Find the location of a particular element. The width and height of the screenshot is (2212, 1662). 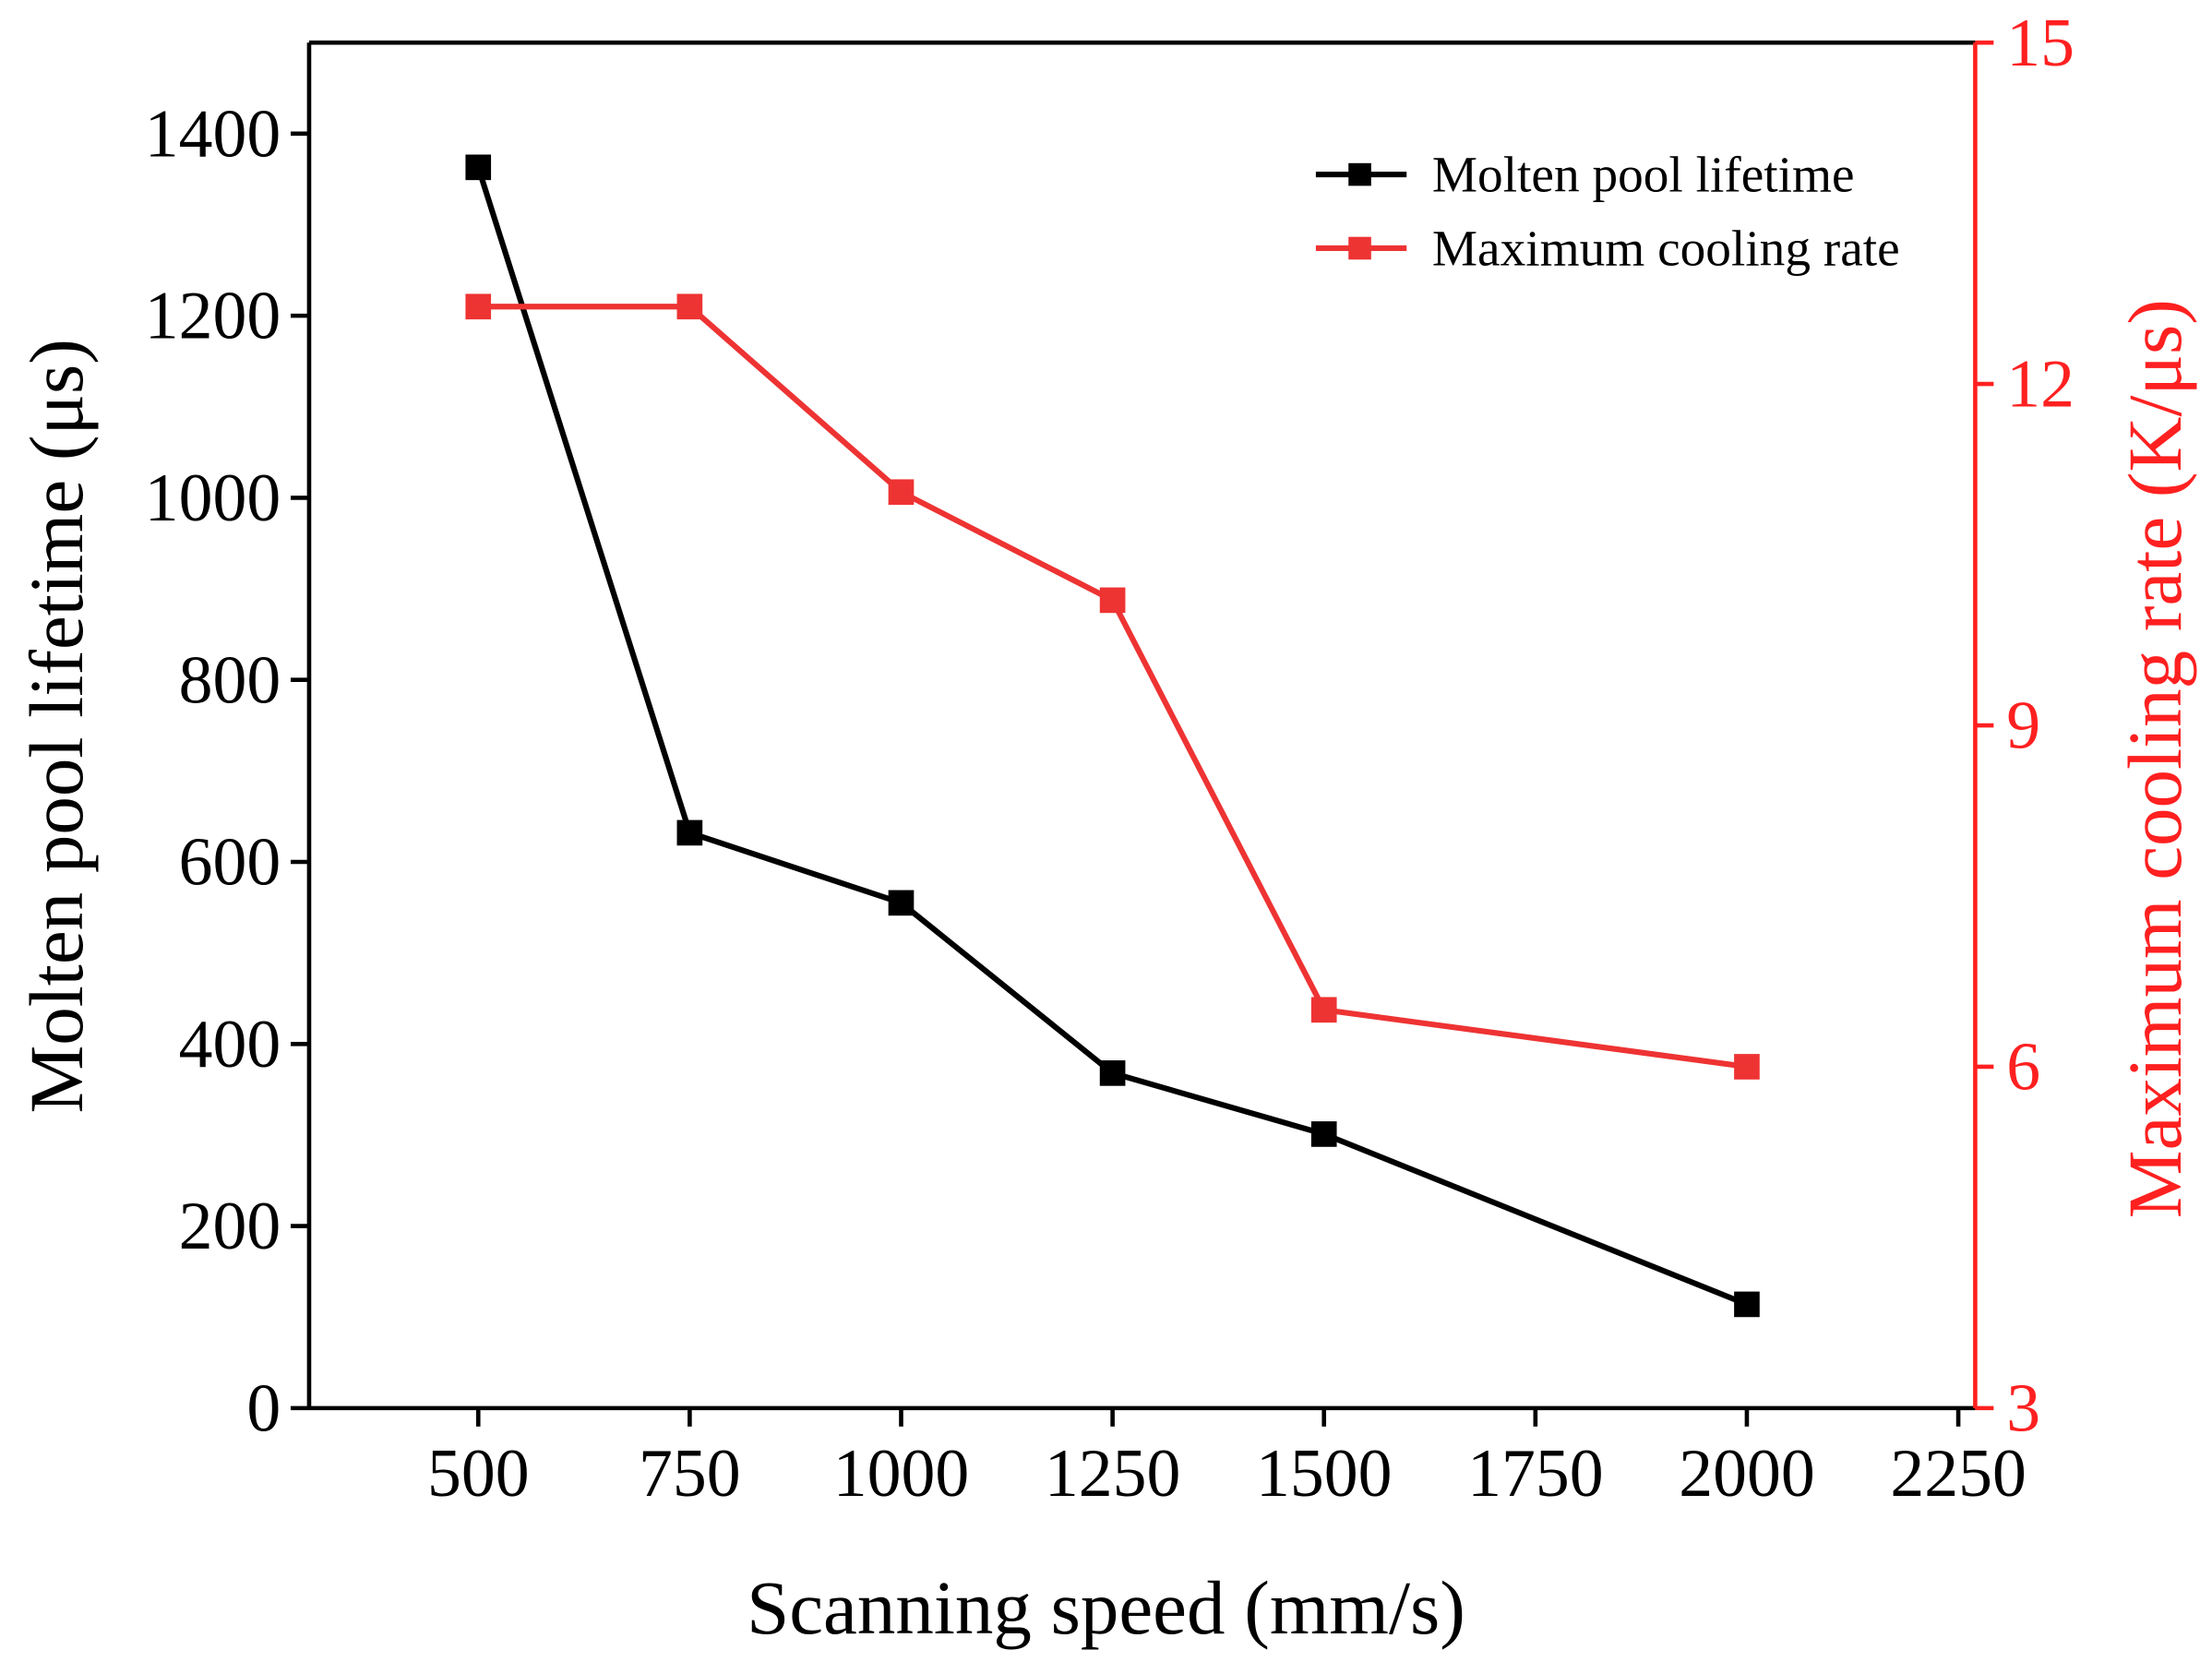

y-tick-label: 600 is located at coordinates (230, 862).